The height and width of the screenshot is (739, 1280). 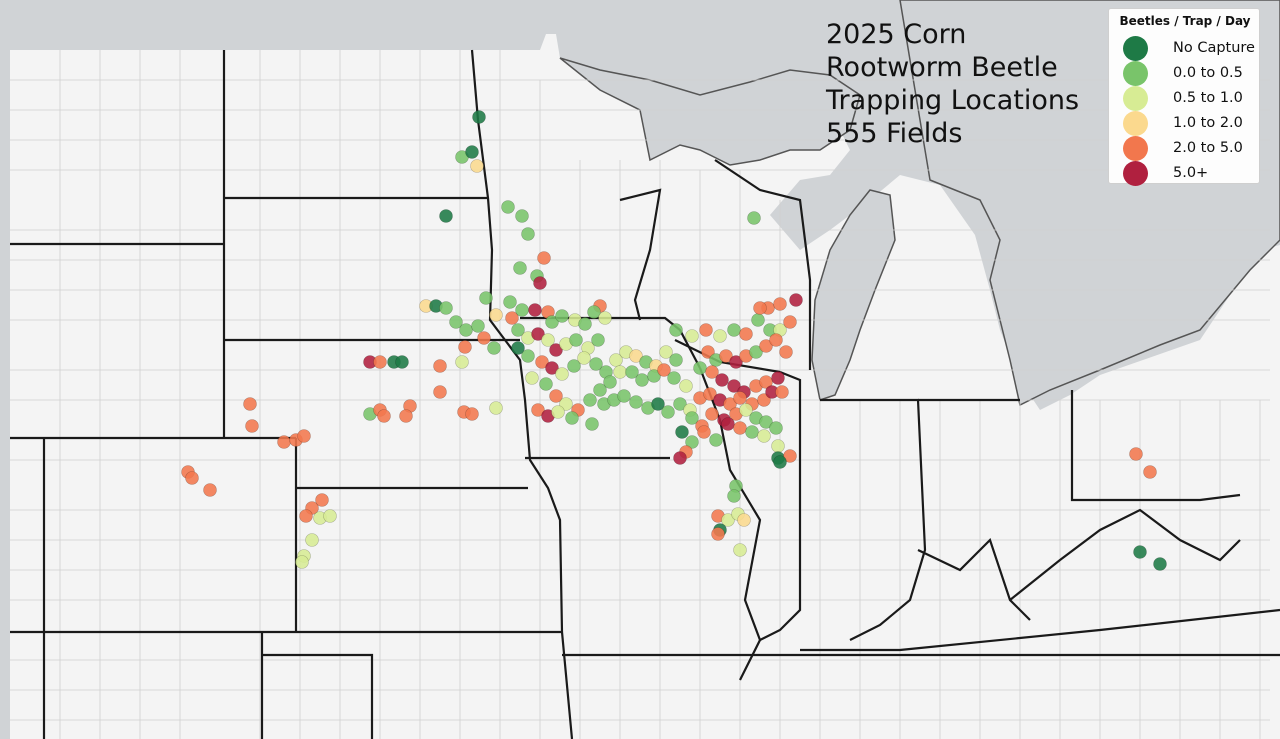 What do you see at coordinates (896, 34) in the screenshot?
I see `title-line-1: 2025 Corn` at bounding box center [896, 34].